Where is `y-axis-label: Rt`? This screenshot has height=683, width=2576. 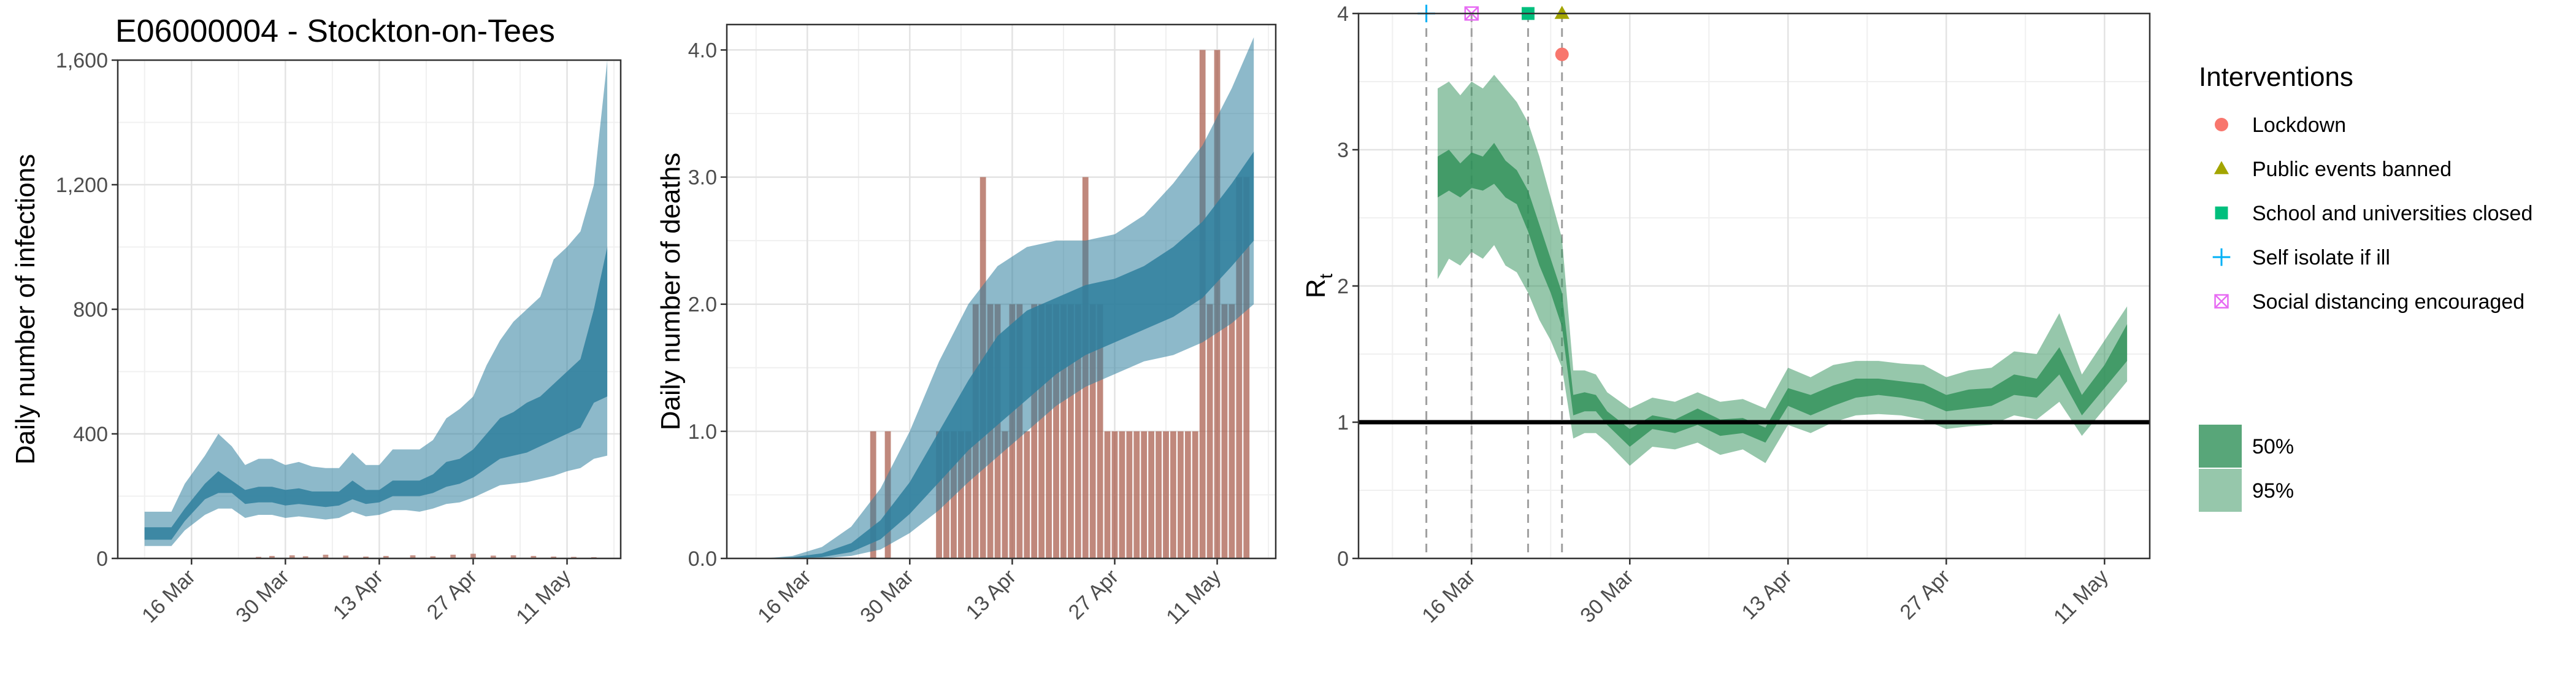 y-axis-label: Rt is located at coordinates (1318, 285).